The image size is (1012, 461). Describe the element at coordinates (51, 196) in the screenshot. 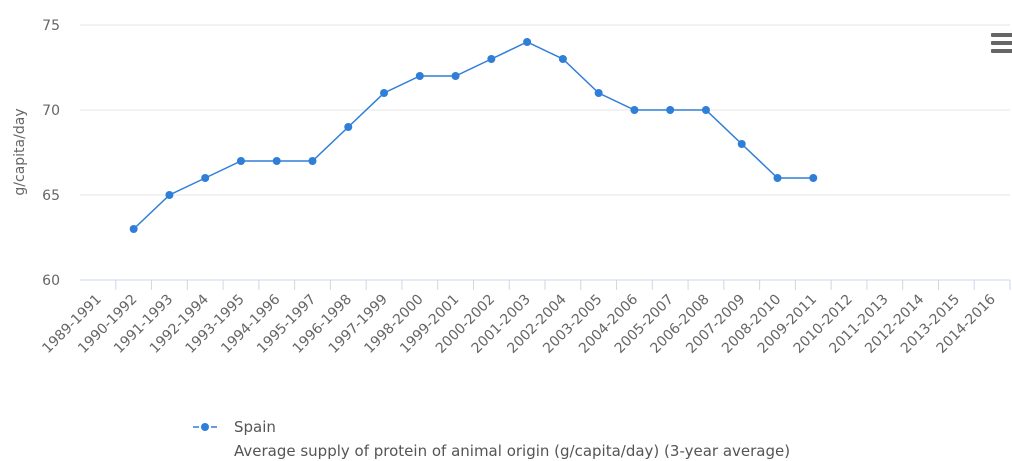

I see `y-tick-label: 65` at that location.